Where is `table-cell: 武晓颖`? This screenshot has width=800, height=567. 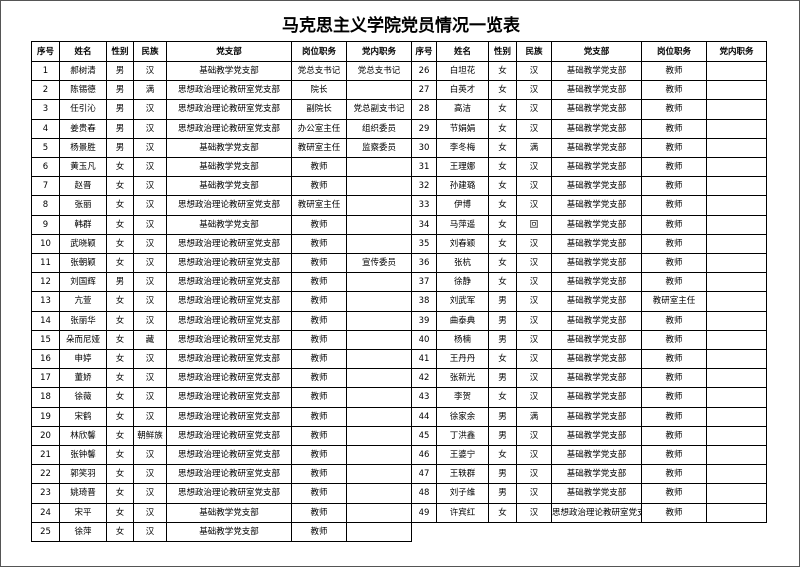 table-cell: 武晓颖 is located at coordinates (83, 243).